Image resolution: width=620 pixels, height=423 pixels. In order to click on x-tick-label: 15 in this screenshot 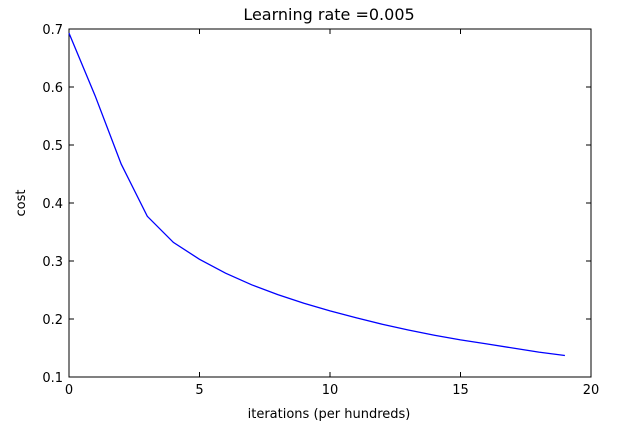, I will do `click(460, 390)`.